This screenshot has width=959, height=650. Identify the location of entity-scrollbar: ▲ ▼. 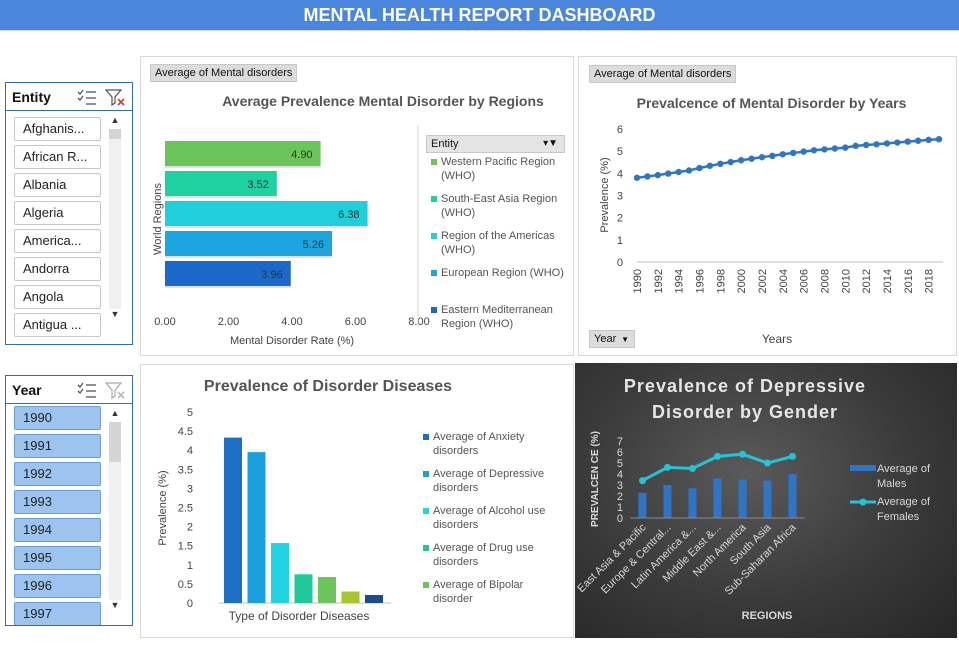
(115, 219).